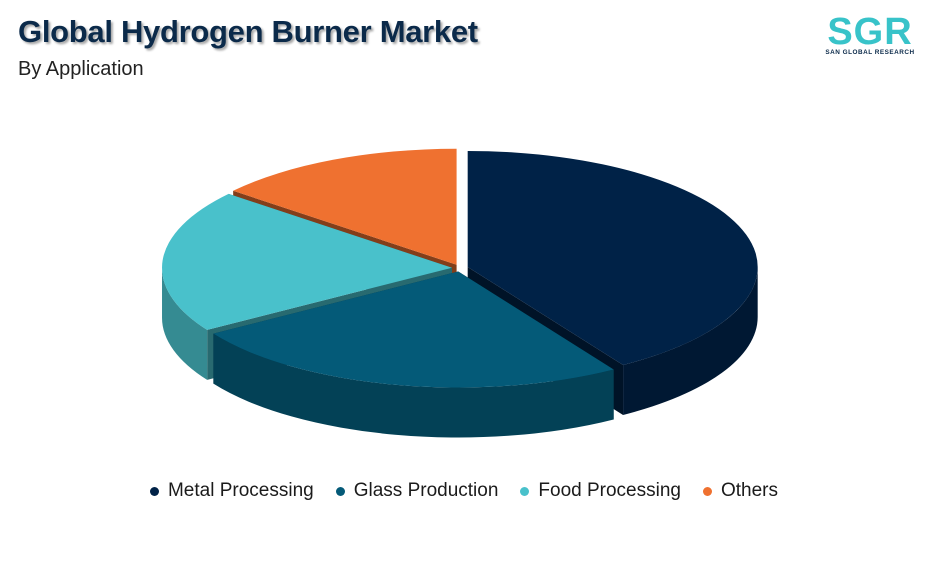  What do you see at coordinates (749, 490) in the screenshot?
I see `legend-label: Others` at bounding box center [749, 490].